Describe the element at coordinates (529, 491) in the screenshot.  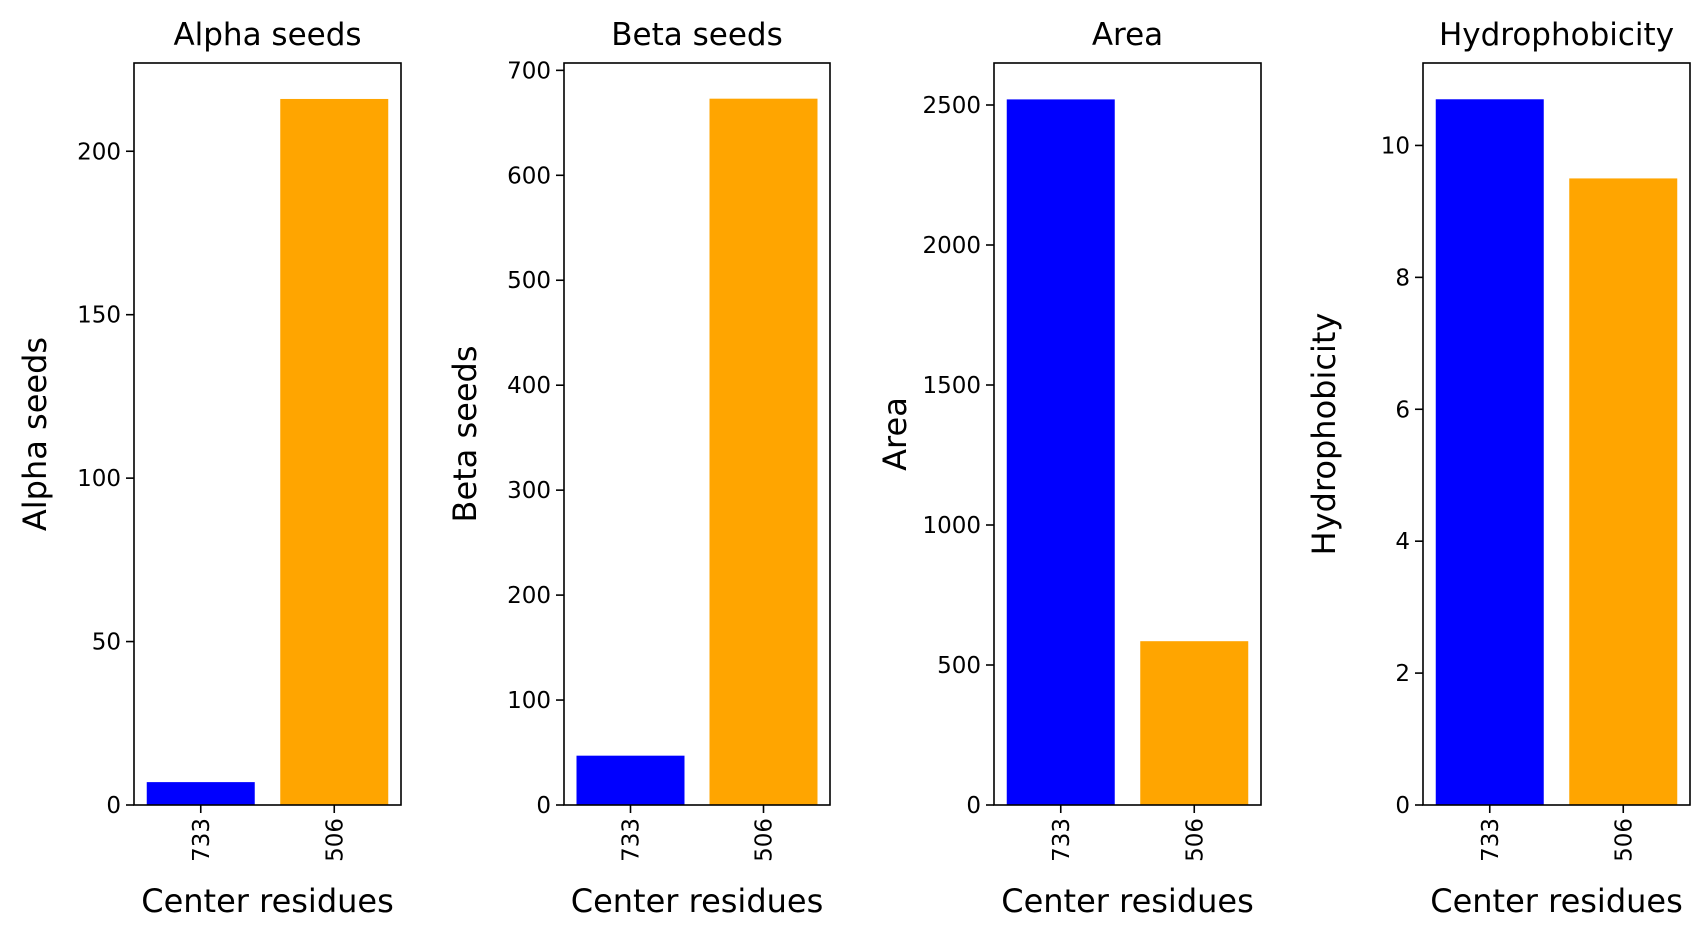
I see `y-tick-label: 300` at that location.